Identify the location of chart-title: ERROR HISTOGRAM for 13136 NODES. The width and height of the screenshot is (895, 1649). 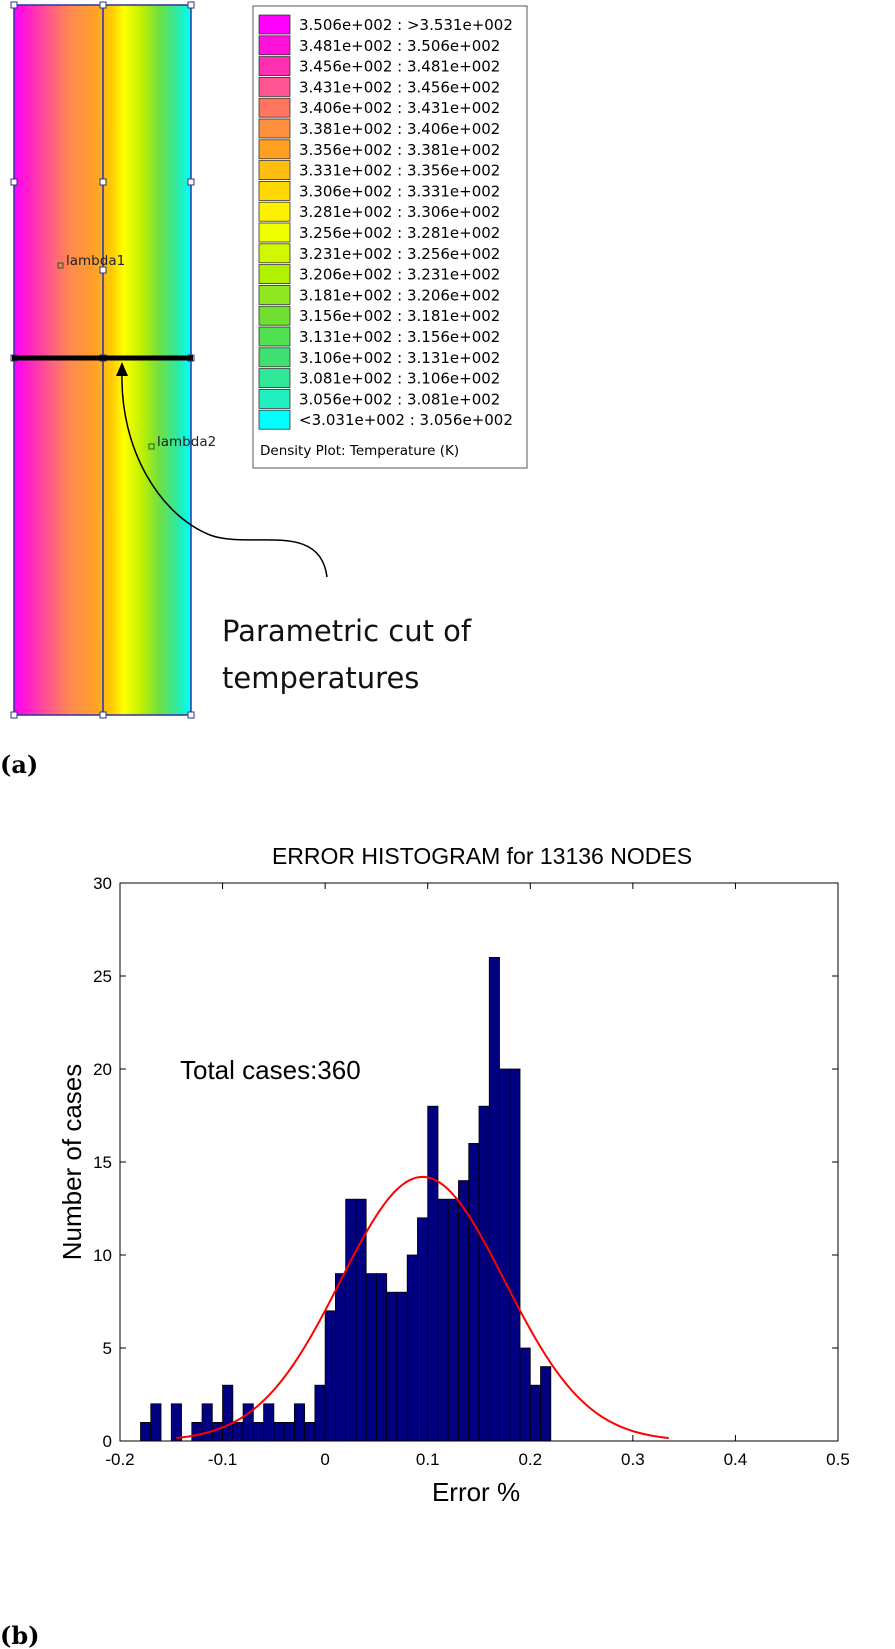
(482, 856).